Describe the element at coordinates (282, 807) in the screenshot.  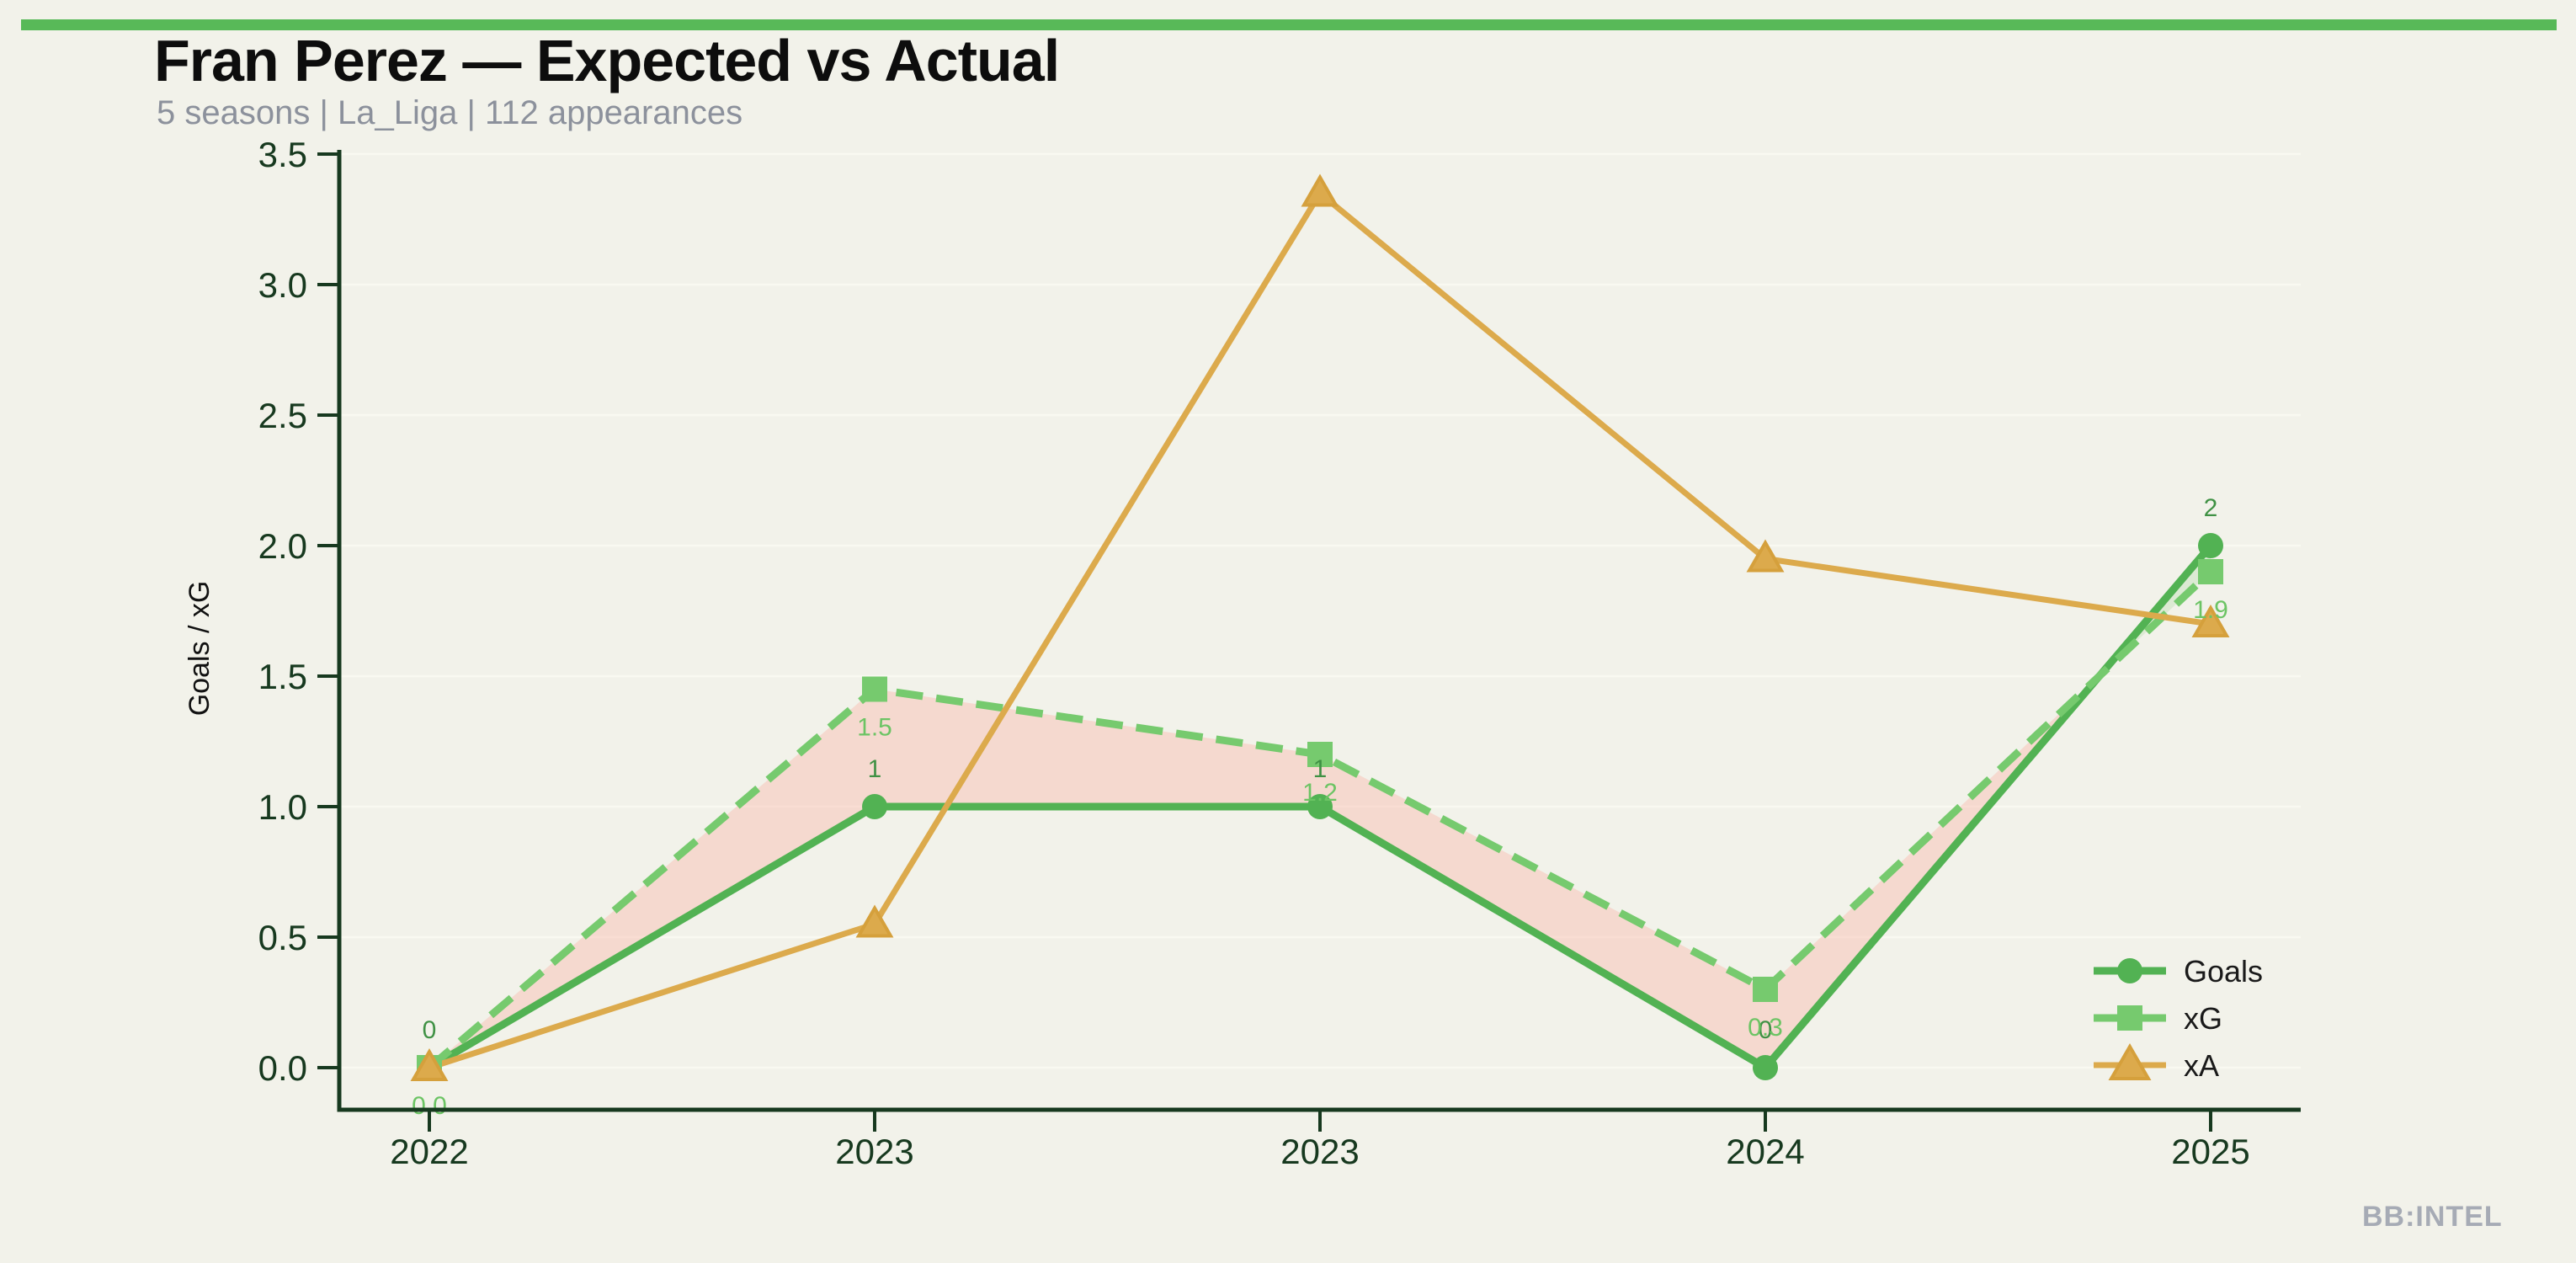
I see `y-tick-label: 1.0` at that location.